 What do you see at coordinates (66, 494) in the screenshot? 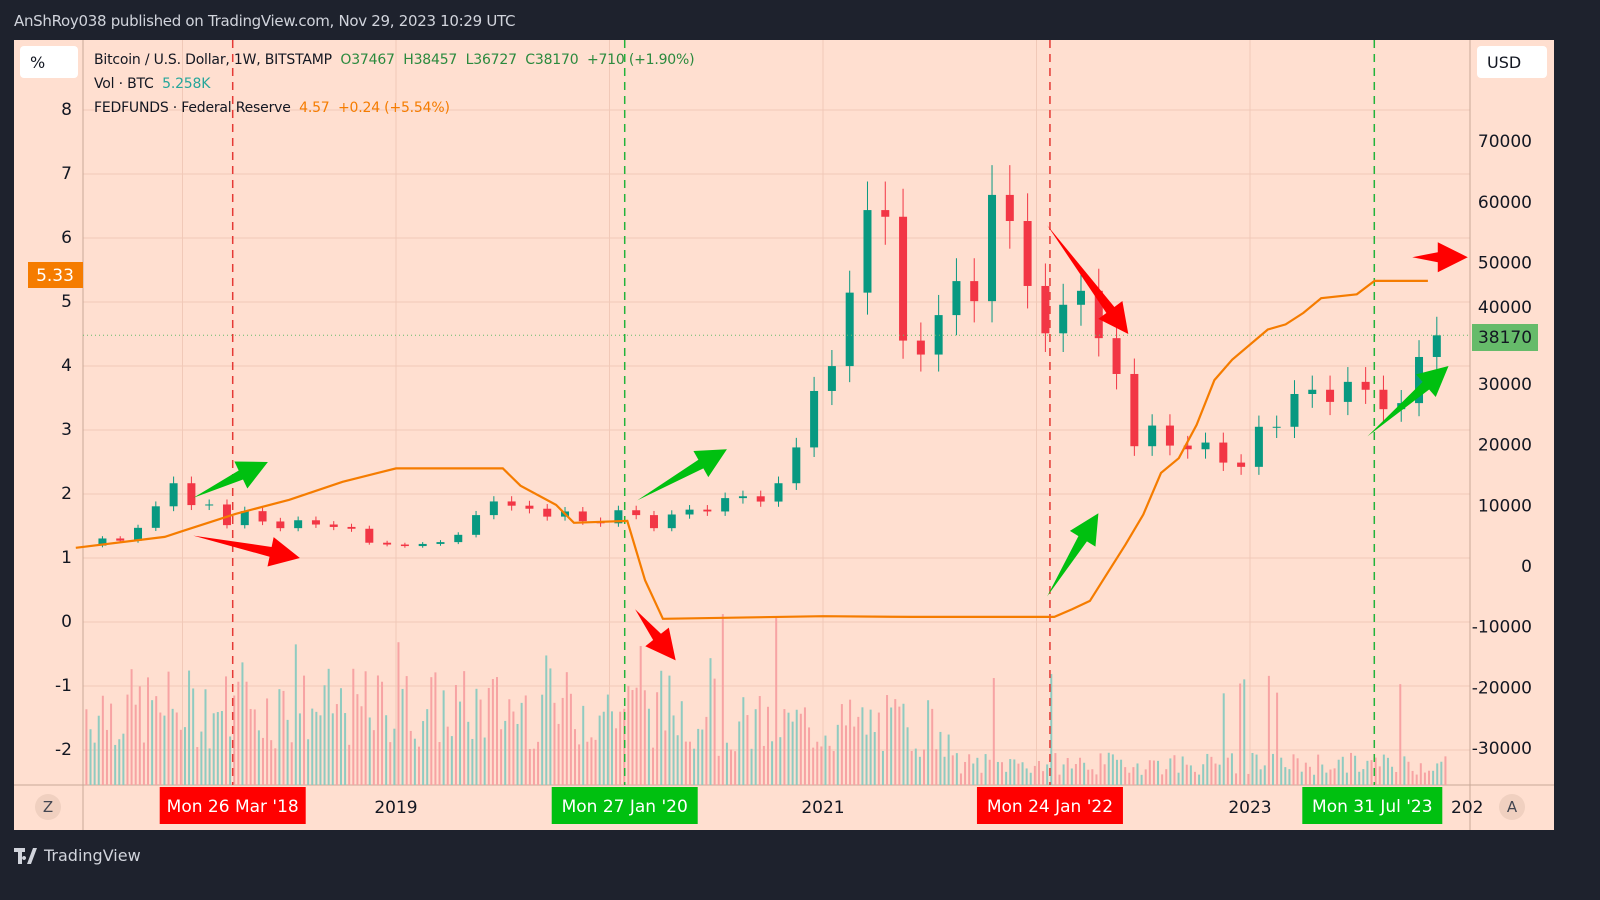
I see `left-axis-tick-label: 2` at bounding box center [66, 494].